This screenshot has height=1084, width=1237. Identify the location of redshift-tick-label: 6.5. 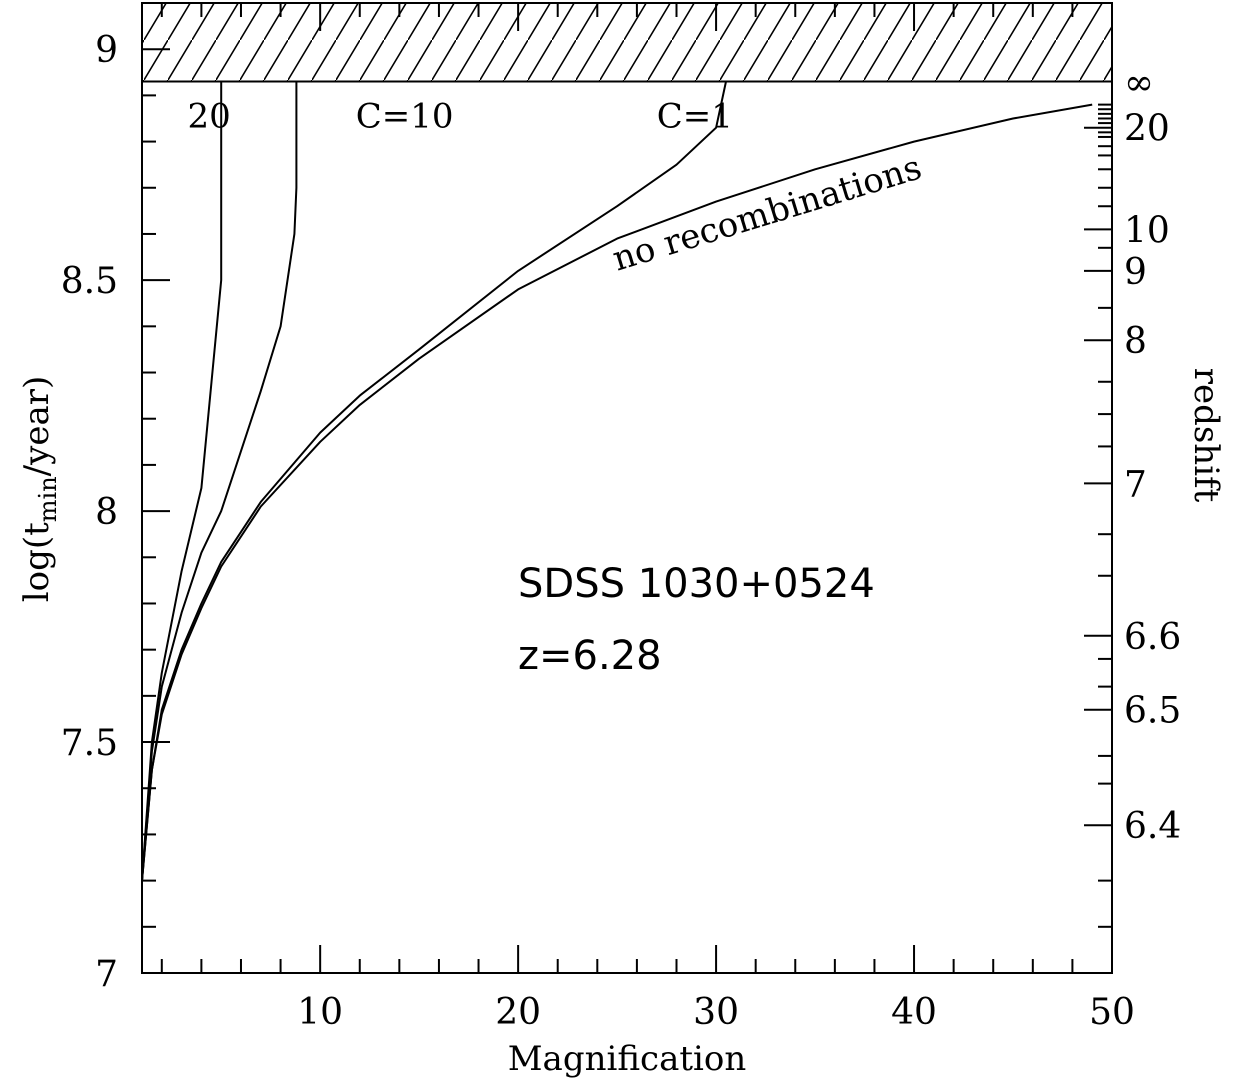
(1152, 711).